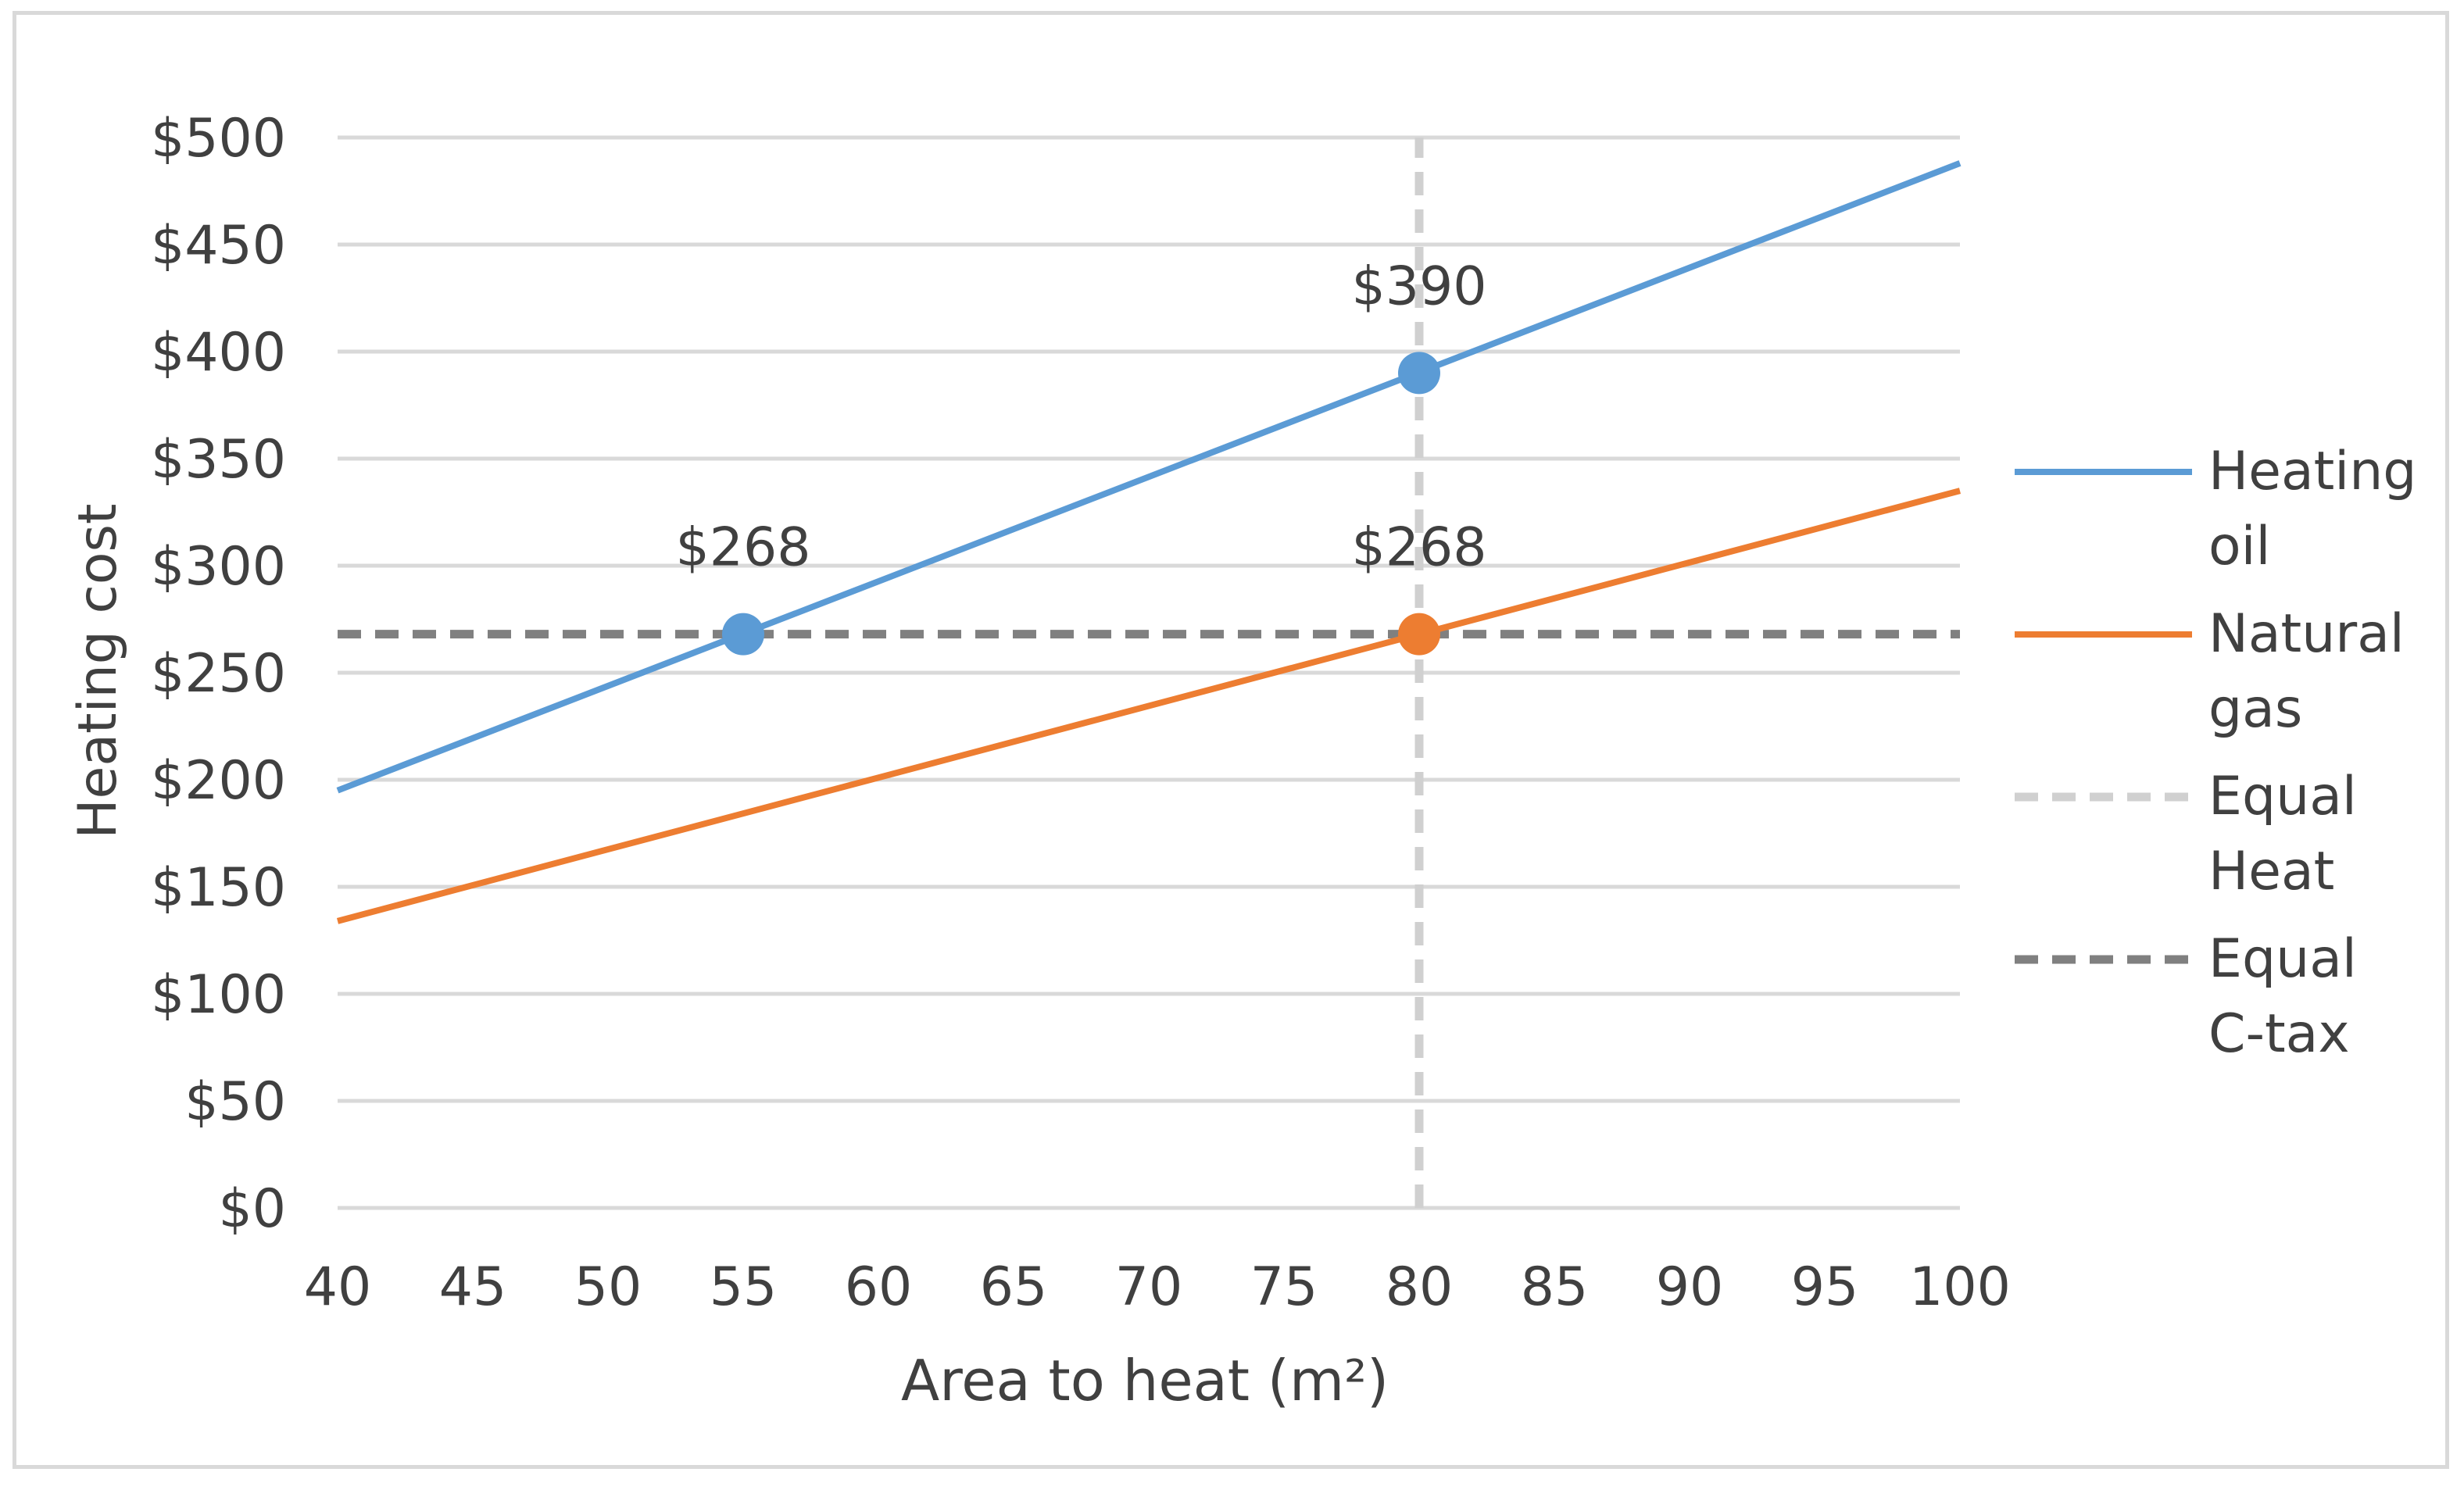 The width and height of the screenshot is (2464, 1490). Describe the element at coordinates (1418, 286) in the screenshot. I see `data-label: $390` at that location.